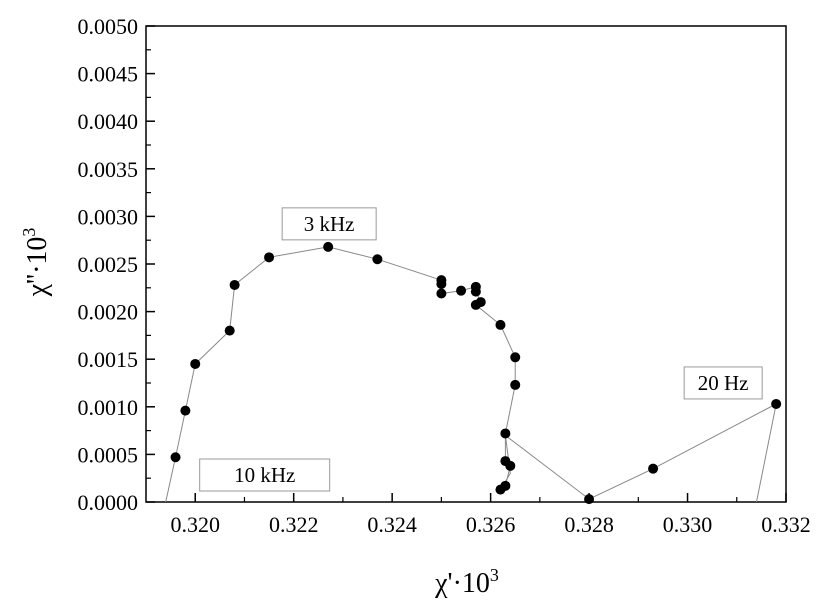  What do you see at coordinates (294, 524) in the screenshot?
I see `x-tick-label: 0.322` at bounding box center [294, 524].